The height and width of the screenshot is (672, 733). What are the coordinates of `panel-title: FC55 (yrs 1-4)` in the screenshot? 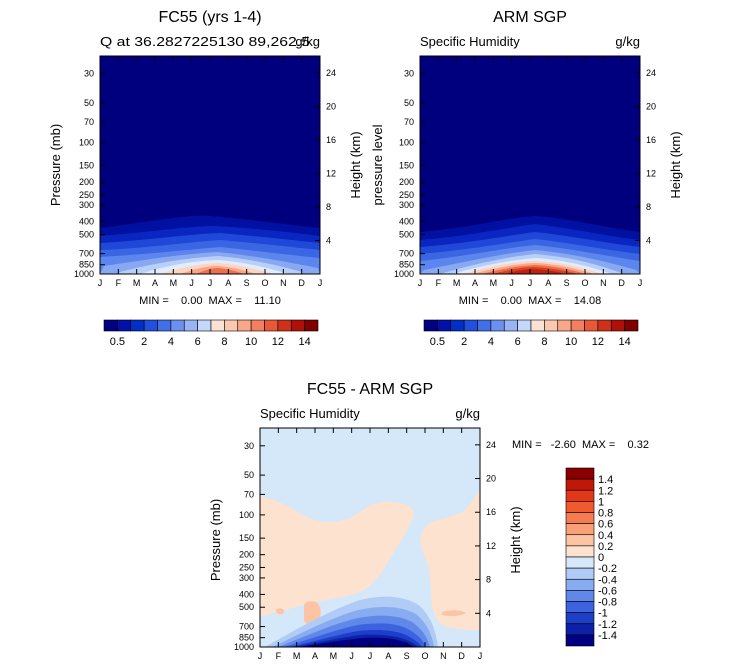 It's located at (209, 17).